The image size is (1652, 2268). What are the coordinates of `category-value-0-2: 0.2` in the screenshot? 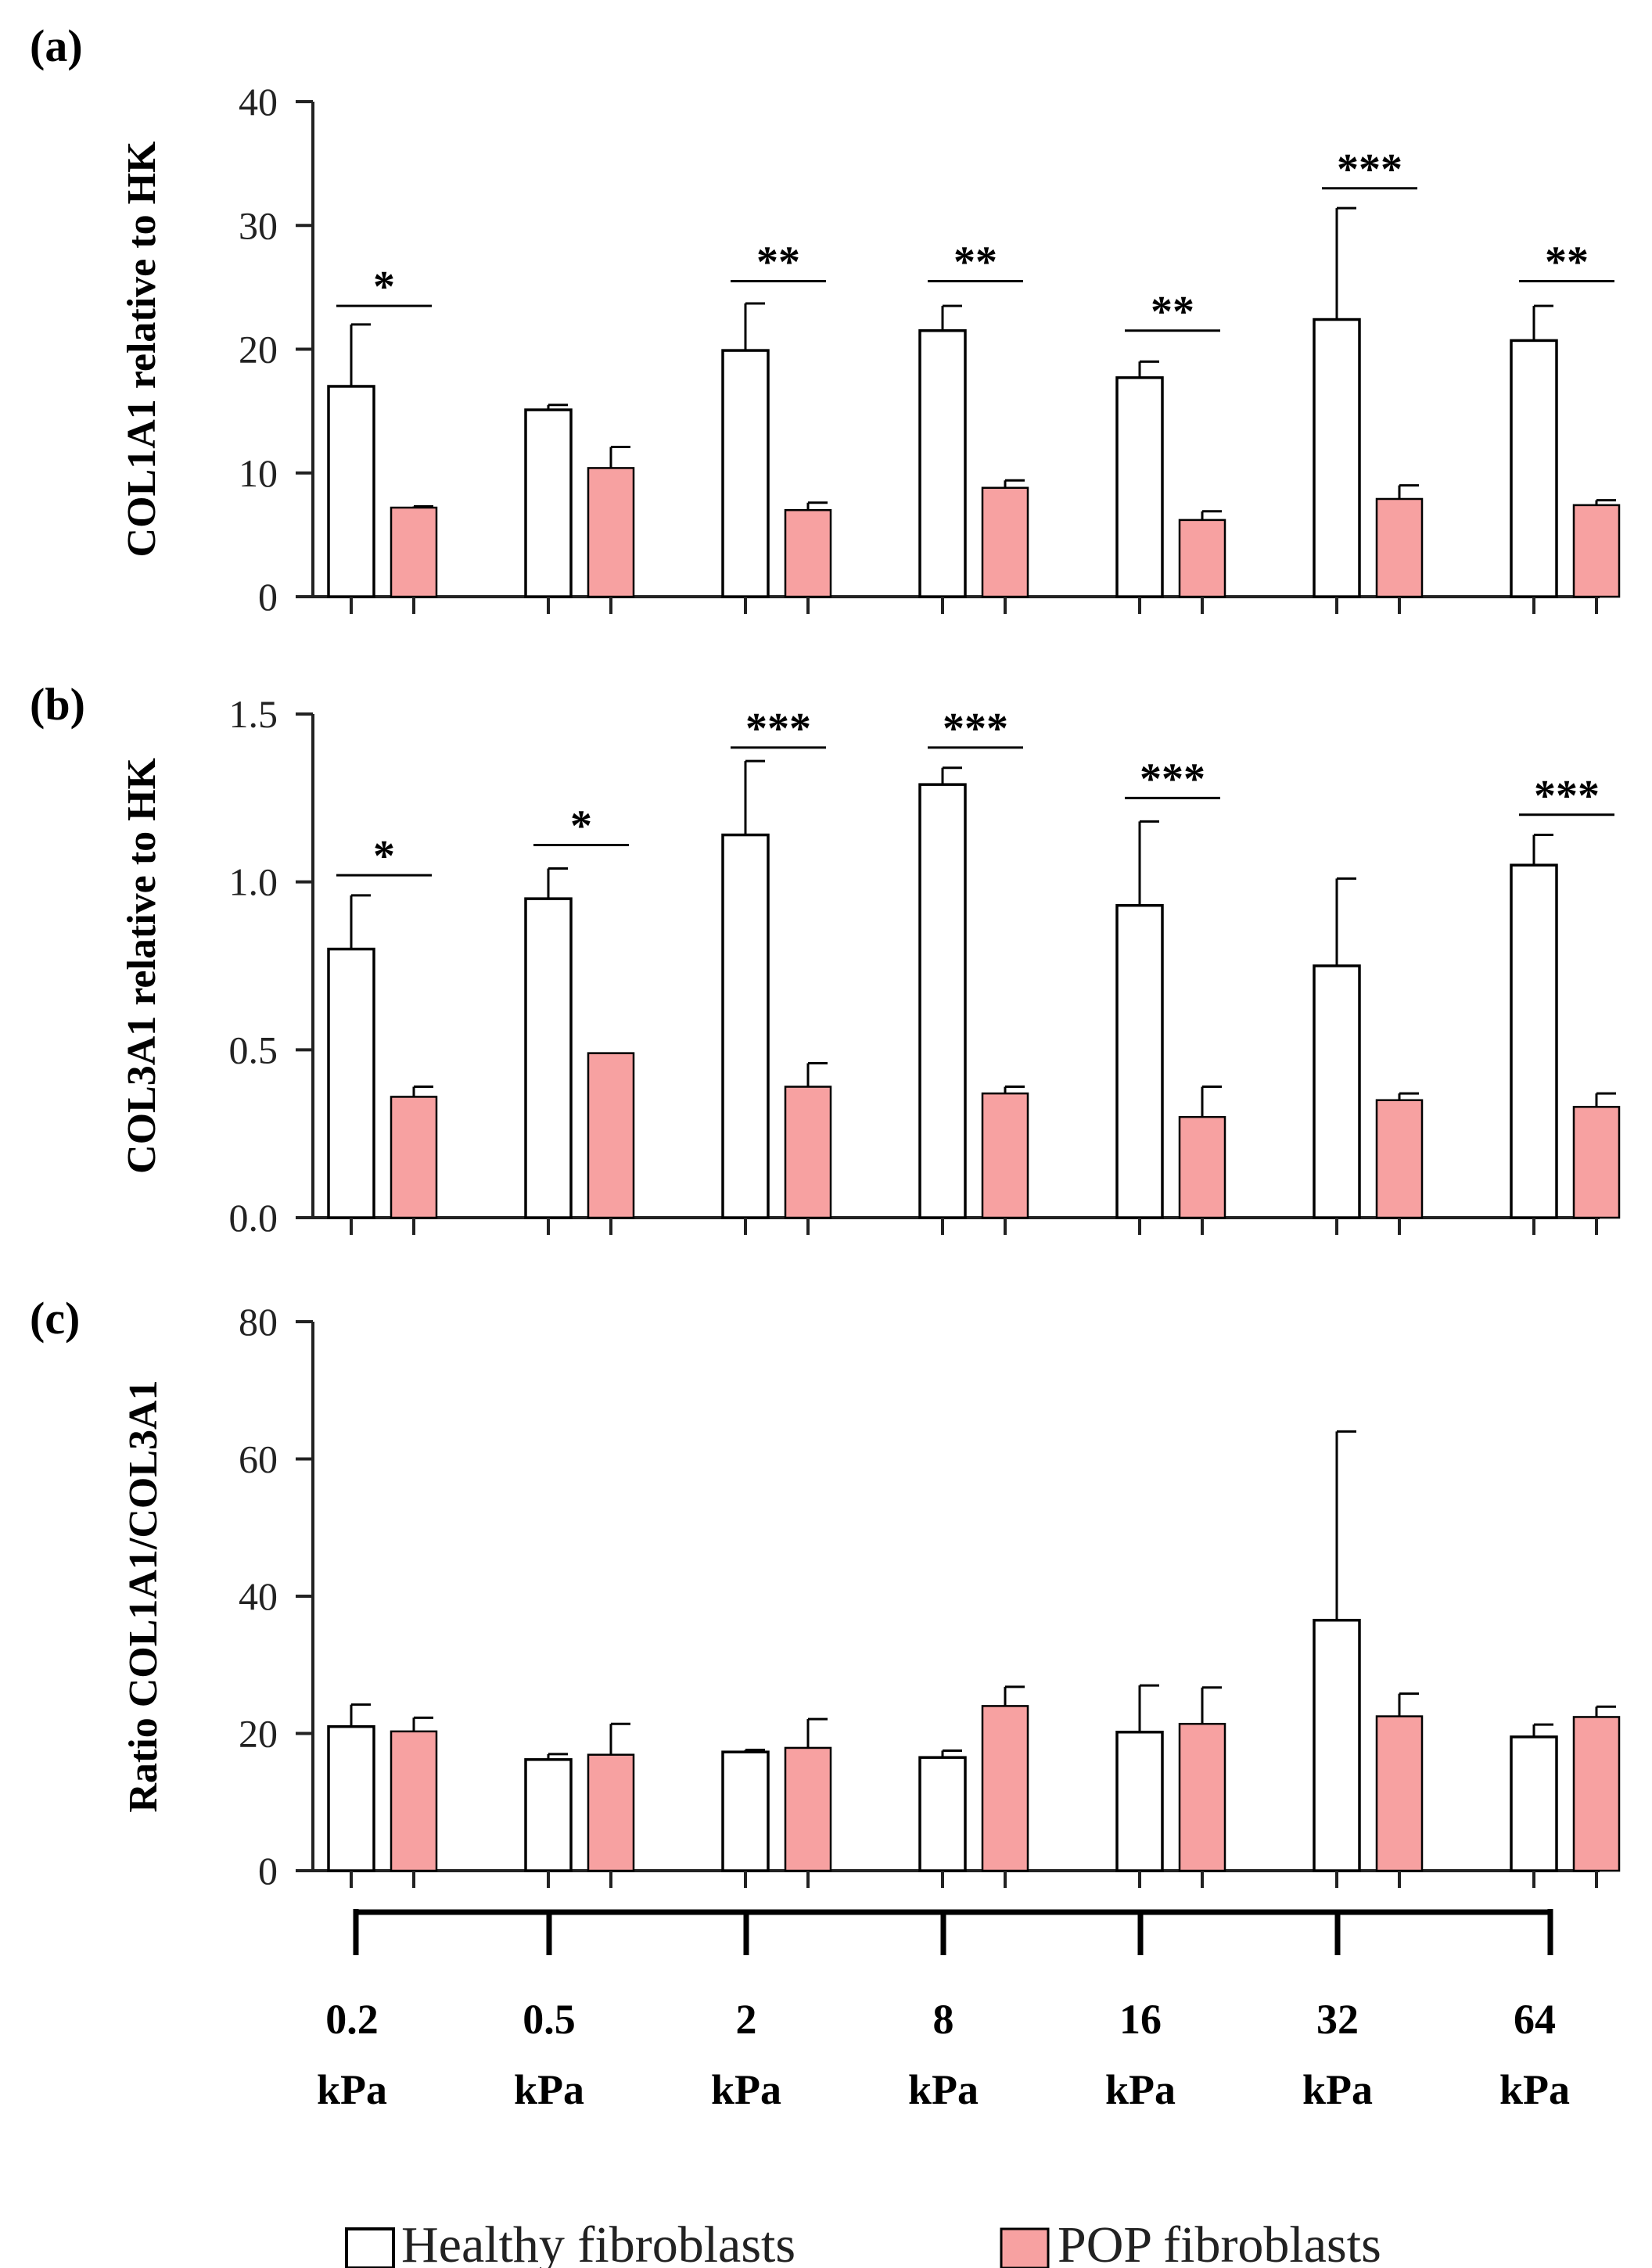 It's located at (352, 2020).